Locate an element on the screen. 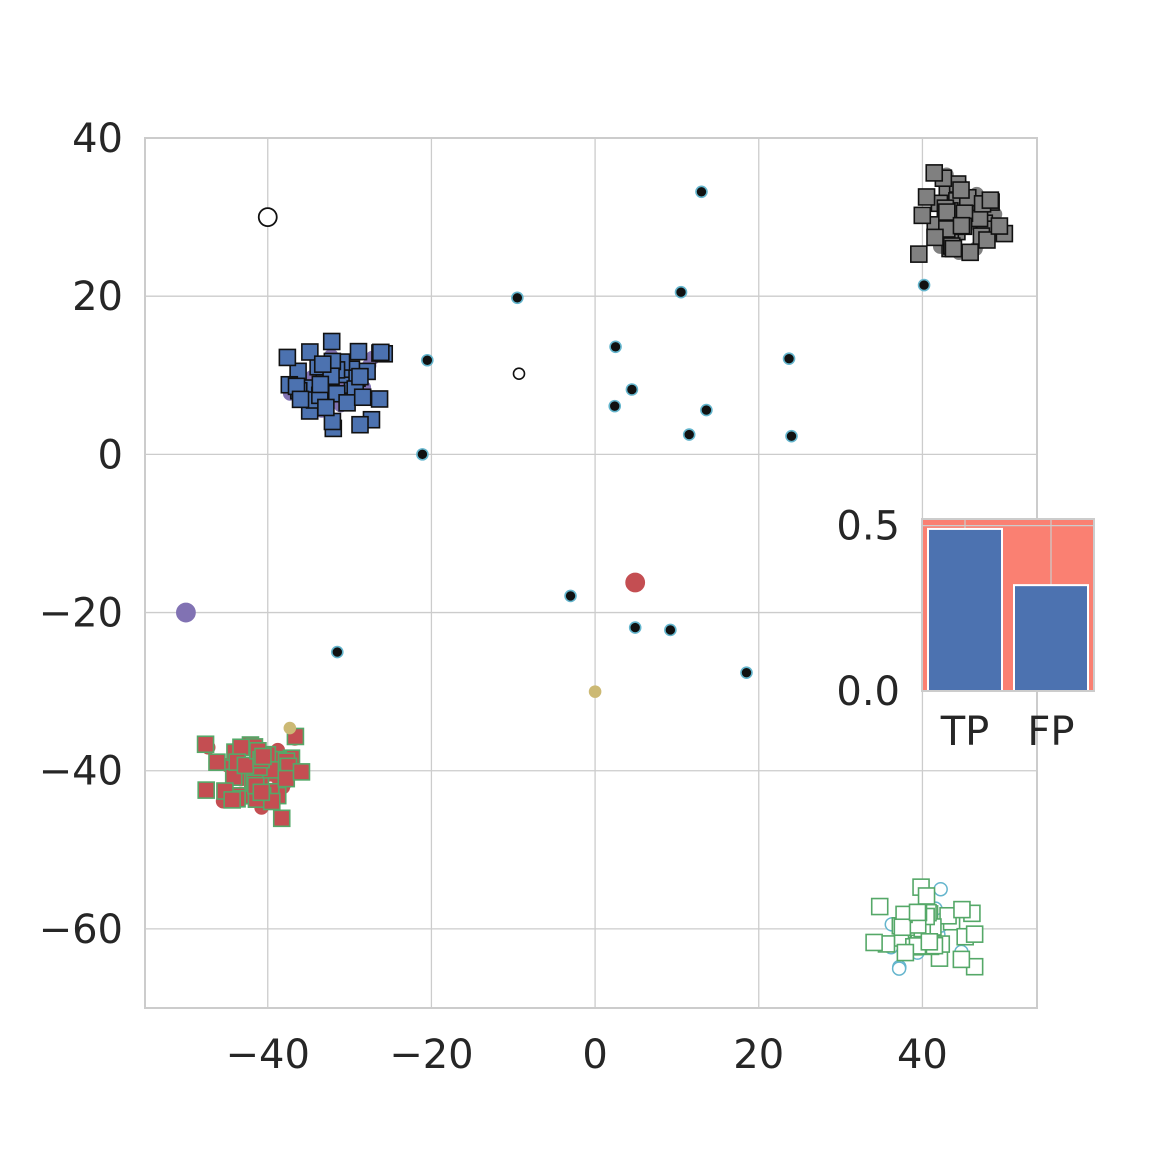 The width and height of the screenshot is (1152, 1152). inset-bar-chart: TP FP 0.5 0.0 is located at coordinates (965, 629).